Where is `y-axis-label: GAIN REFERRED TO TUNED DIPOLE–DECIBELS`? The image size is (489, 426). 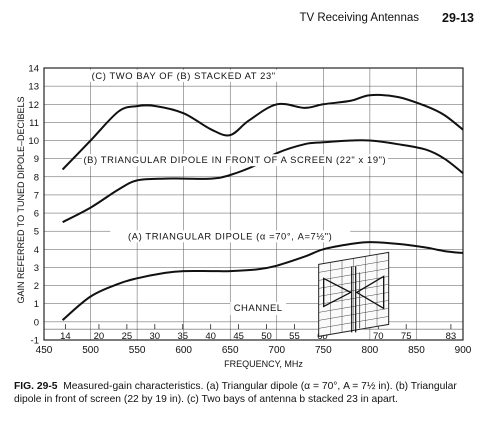
y-axis-label: GAIN REFERRED TO TUNED DIPOLE–DECIBELS is located at coordinates (21, 199).